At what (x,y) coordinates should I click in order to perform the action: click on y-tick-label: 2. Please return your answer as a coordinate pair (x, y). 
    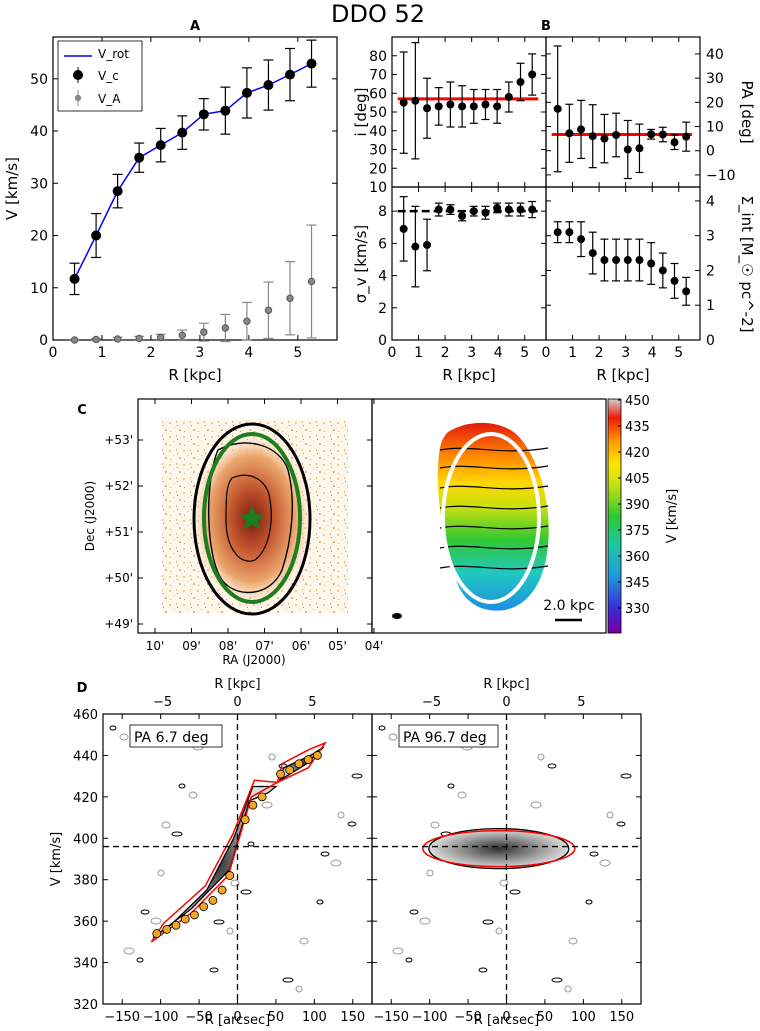
    Looking at the image, I should click on (382, 309).